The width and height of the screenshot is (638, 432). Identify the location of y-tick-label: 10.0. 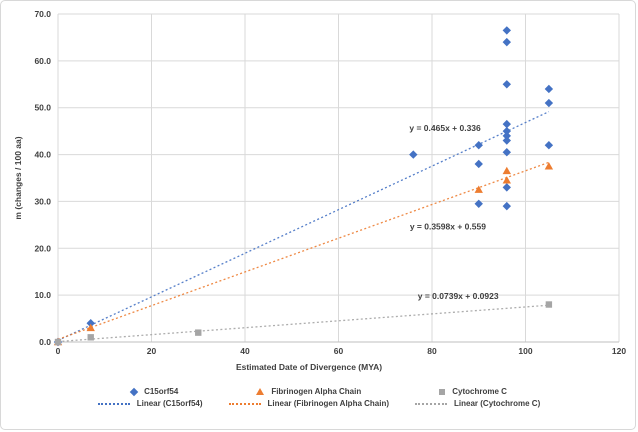
(42, 295).